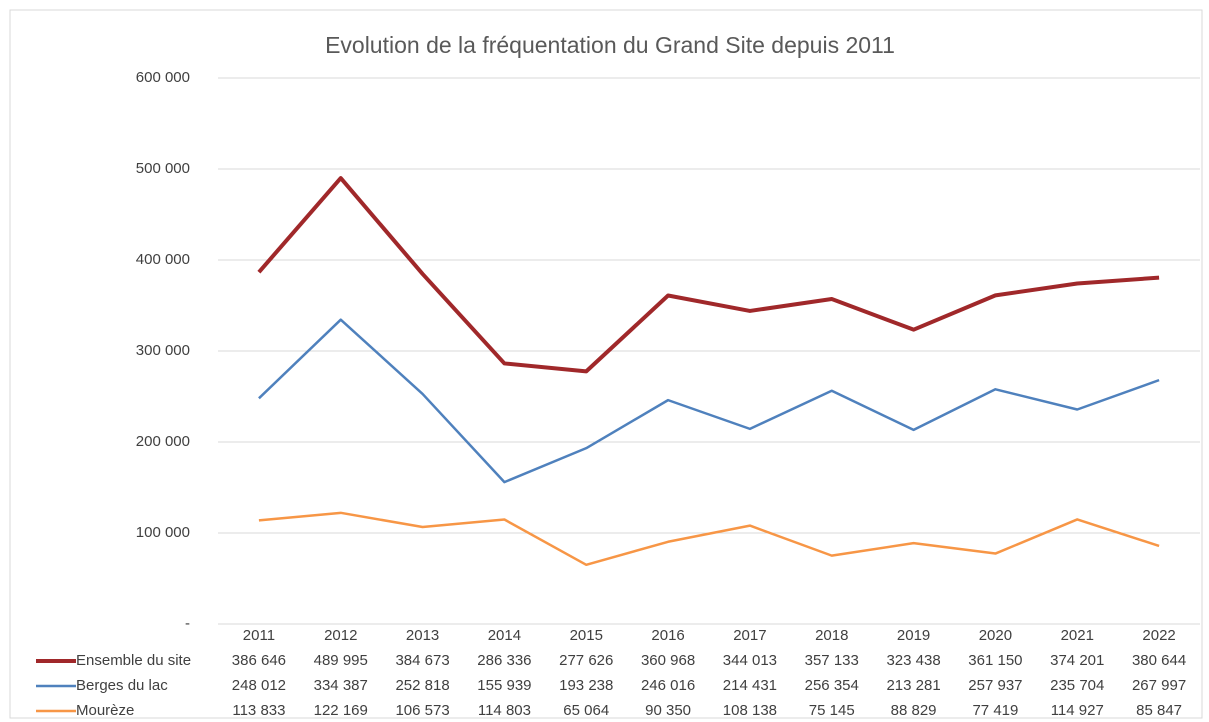 This screenshot has width=1209, height=722. Describe the element at coordinates (163, 350) in the screenshot. I see `y-tick-label: 300 000` at that location.